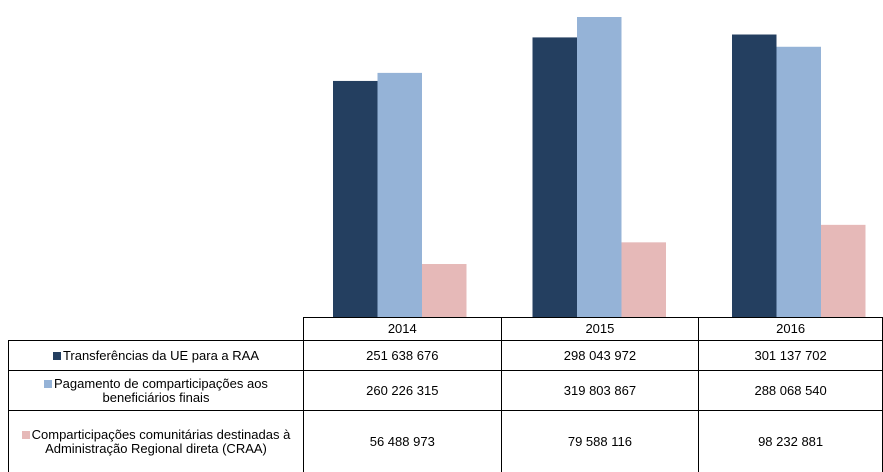 This screenshot has width=883, height=472. What do you see at coordinates (402, 390) in the screenshot?
I see `value-label: 260 226 315` at bounding box center [402, 390].